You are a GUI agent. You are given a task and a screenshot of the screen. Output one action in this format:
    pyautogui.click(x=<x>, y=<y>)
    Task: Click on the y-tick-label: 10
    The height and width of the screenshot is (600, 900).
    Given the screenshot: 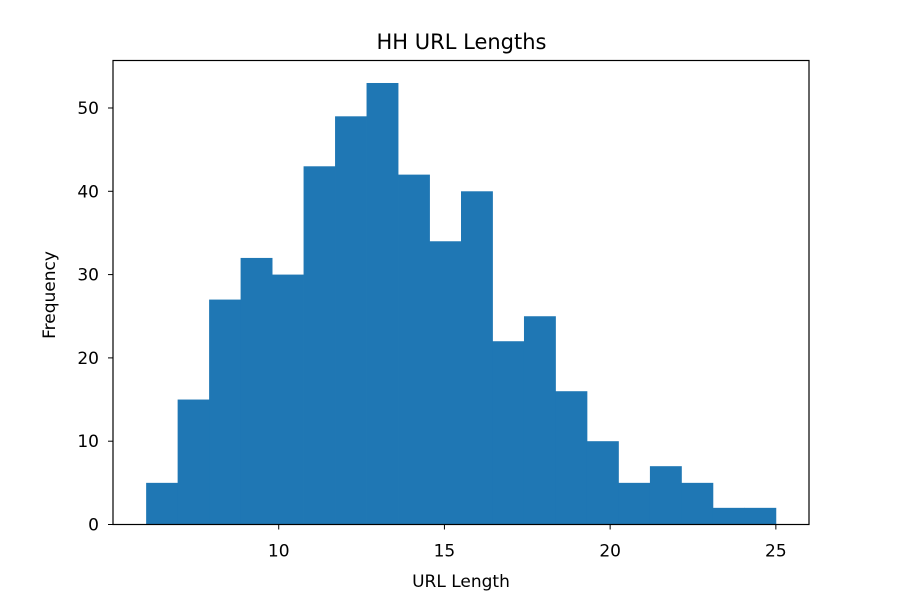 What is the action you would take?
    pyautogui.click(x=88, y=442)
    